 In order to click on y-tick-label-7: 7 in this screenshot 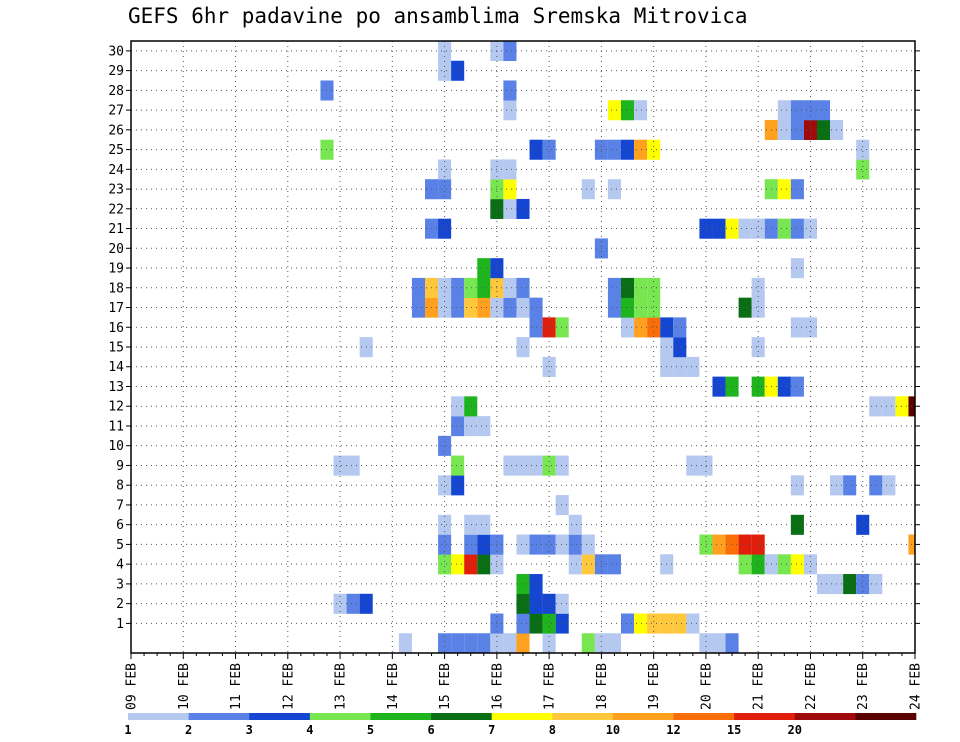, I will do `click(120, 505)`.